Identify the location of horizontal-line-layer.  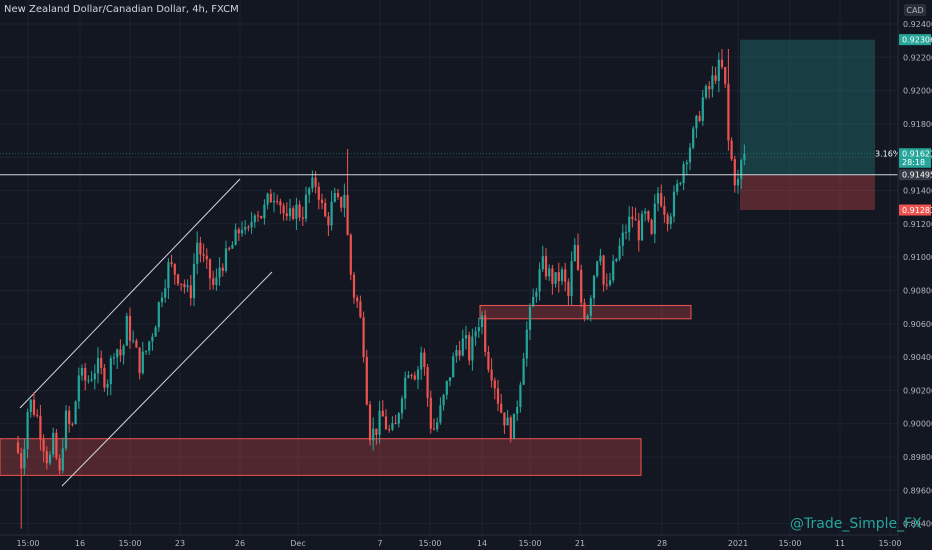
(449, 164).